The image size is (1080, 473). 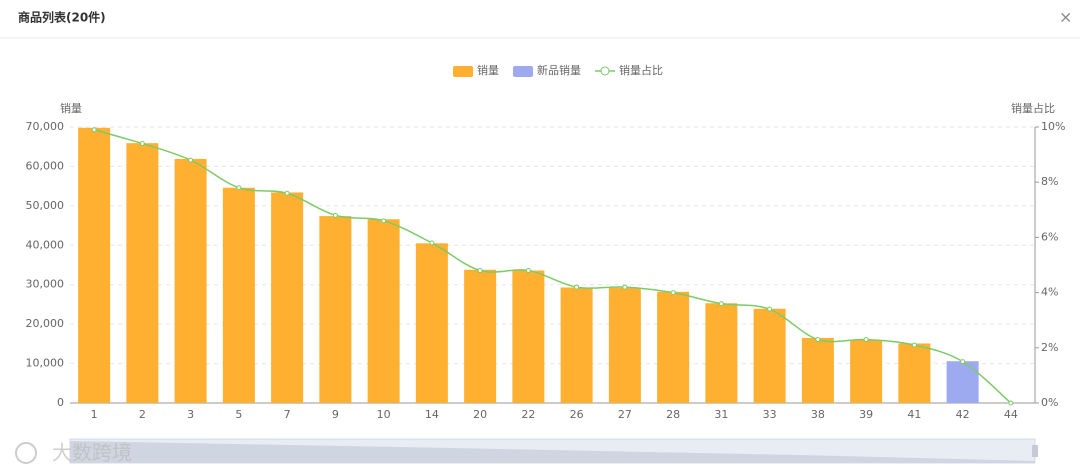 What do you see at coordinates (384, 414) in the screenshot?
I see `x-tick-label: 10` at bounding box center [384, 414].